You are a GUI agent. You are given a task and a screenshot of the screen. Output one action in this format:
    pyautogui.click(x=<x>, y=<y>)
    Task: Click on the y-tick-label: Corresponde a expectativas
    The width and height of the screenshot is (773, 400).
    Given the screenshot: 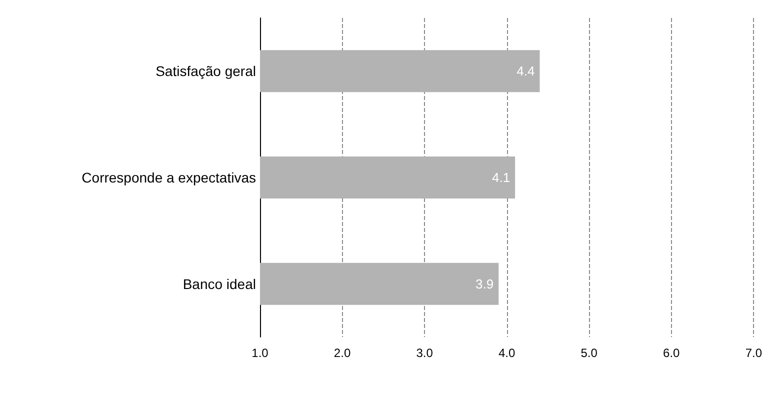 What is the action you would take?
    pyautogui.click(x=169, y=178)
    